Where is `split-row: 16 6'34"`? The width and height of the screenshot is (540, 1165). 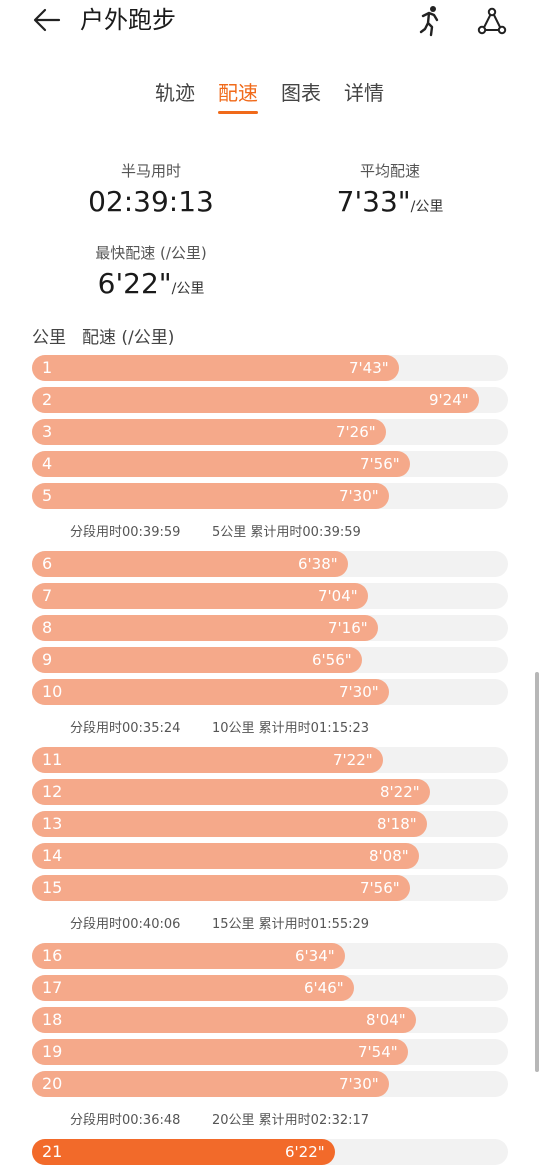 split-row: 16 6'34" is located at coordinates (270, 956).